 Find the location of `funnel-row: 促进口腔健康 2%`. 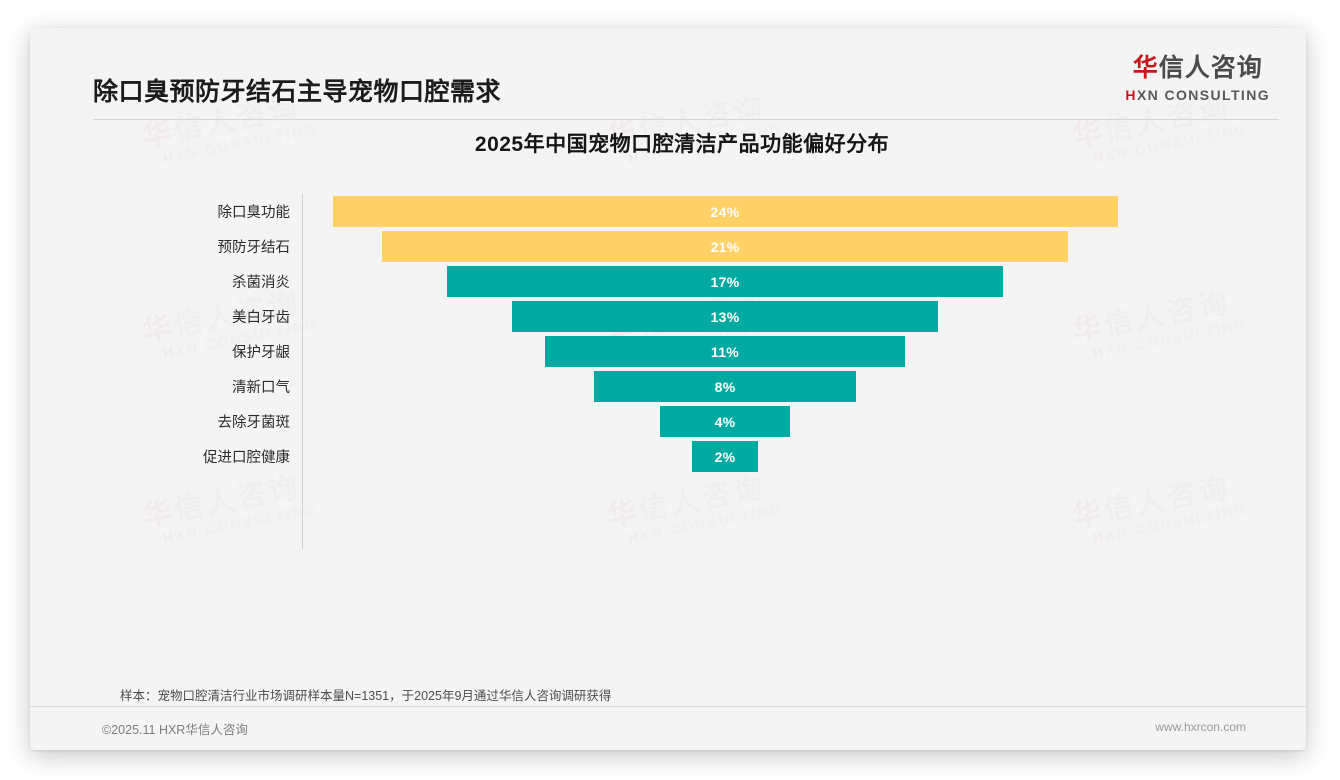

funnel-row: 促进口腔健康 2% is located at coordinates (668, 456).